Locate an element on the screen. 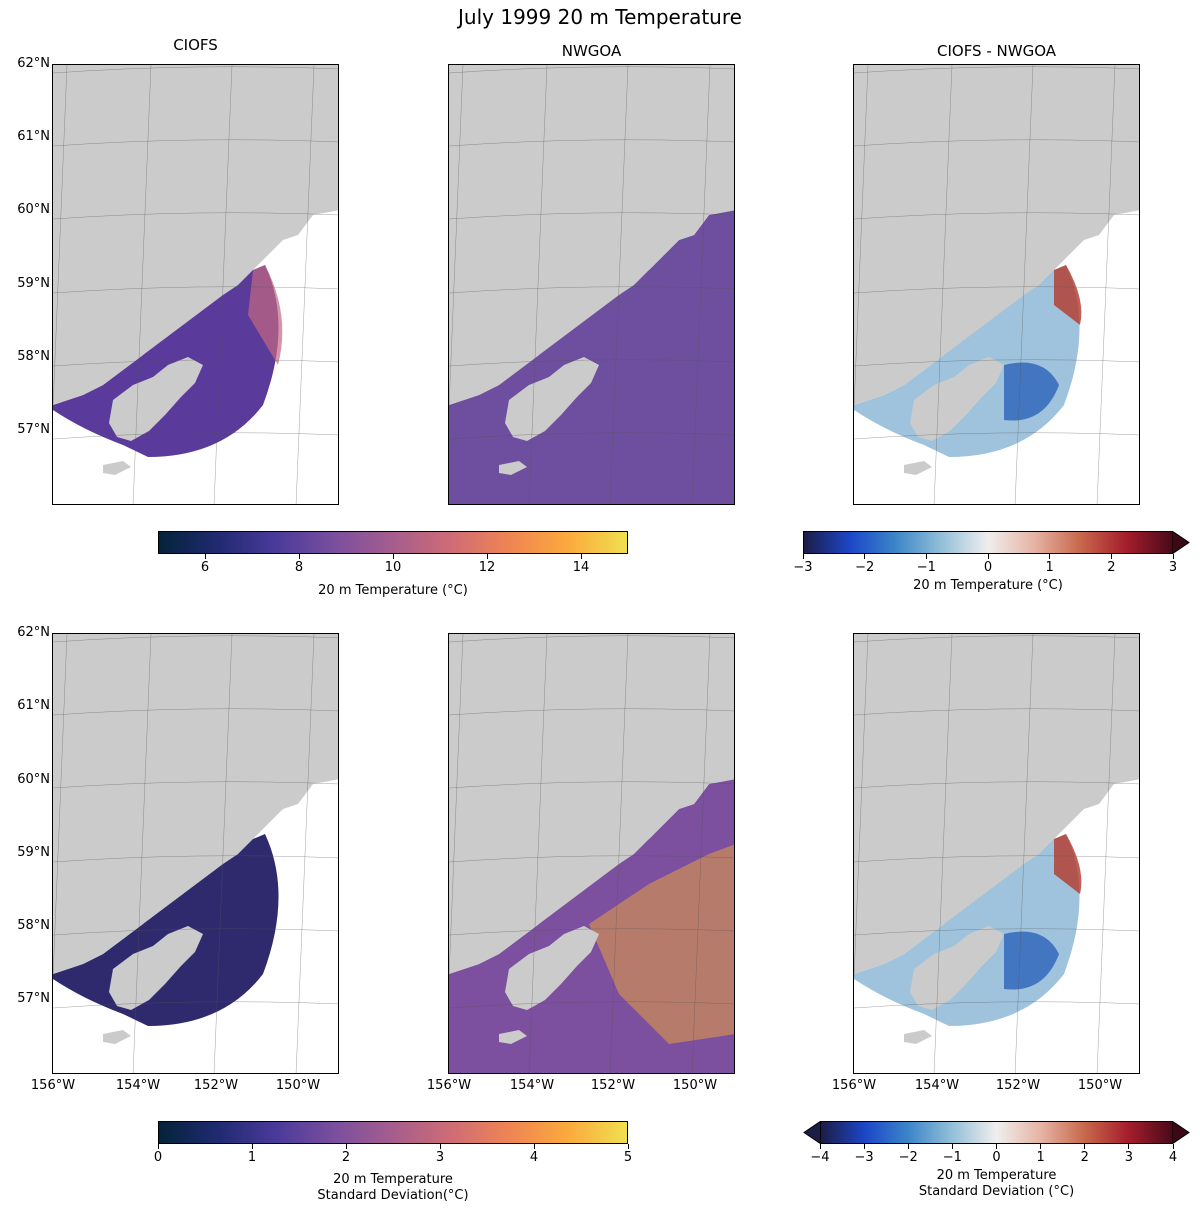  colorbar-tick-label: 6 is located at coordinates (205, 567).